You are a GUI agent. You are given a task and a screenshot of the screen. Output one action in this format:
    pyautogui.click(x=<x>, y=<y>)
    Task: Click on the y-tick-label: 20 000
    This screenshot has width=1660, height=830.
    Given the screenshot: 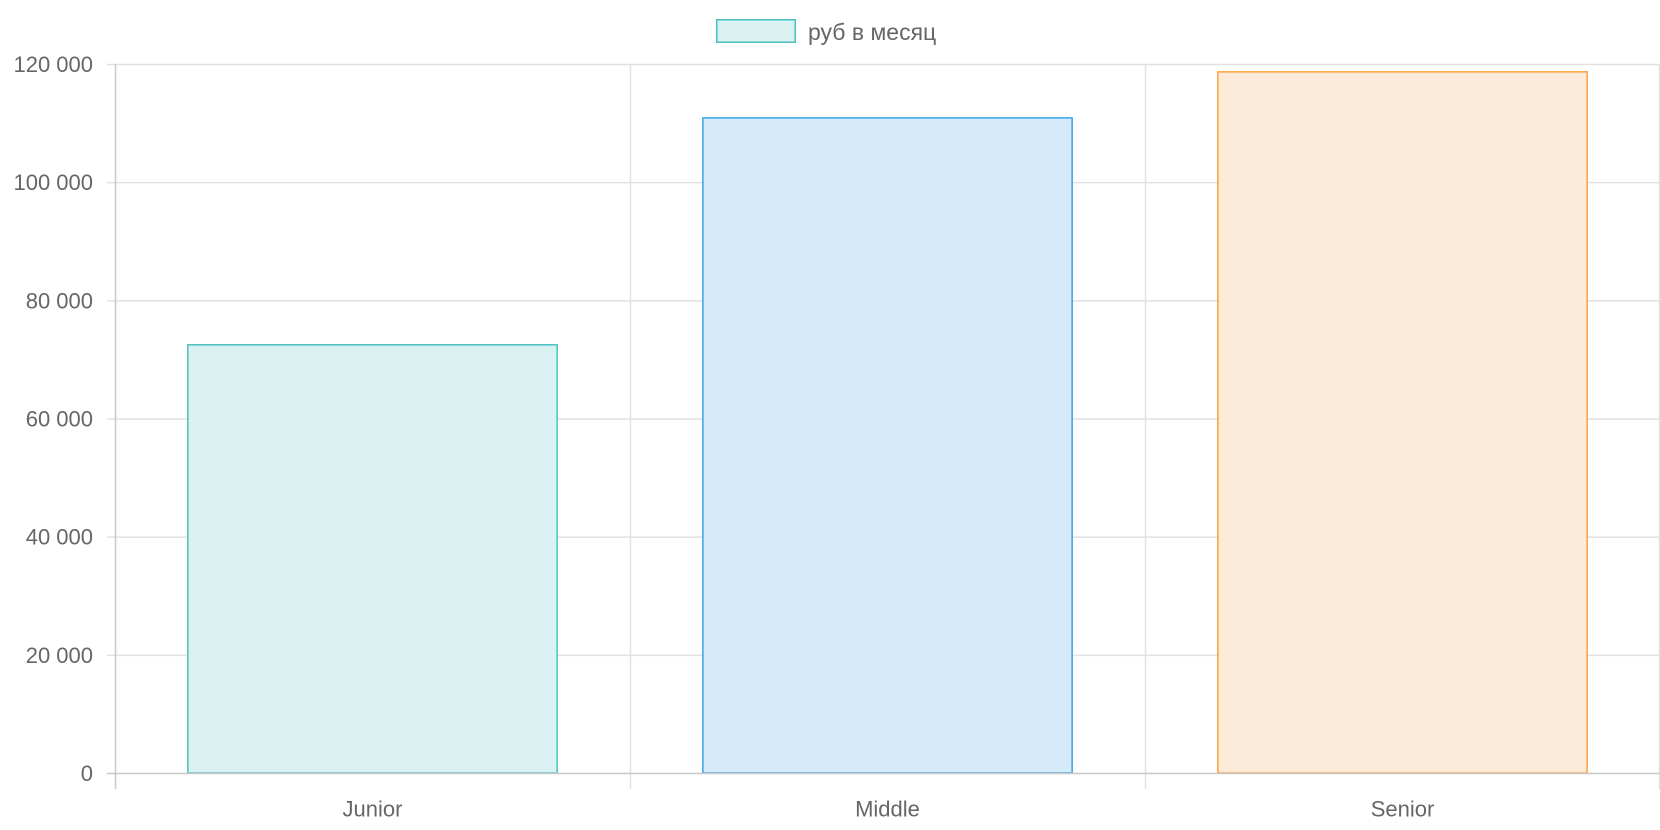 What is the action you would take?
    pyautogui.click(x=59, y=655)
    